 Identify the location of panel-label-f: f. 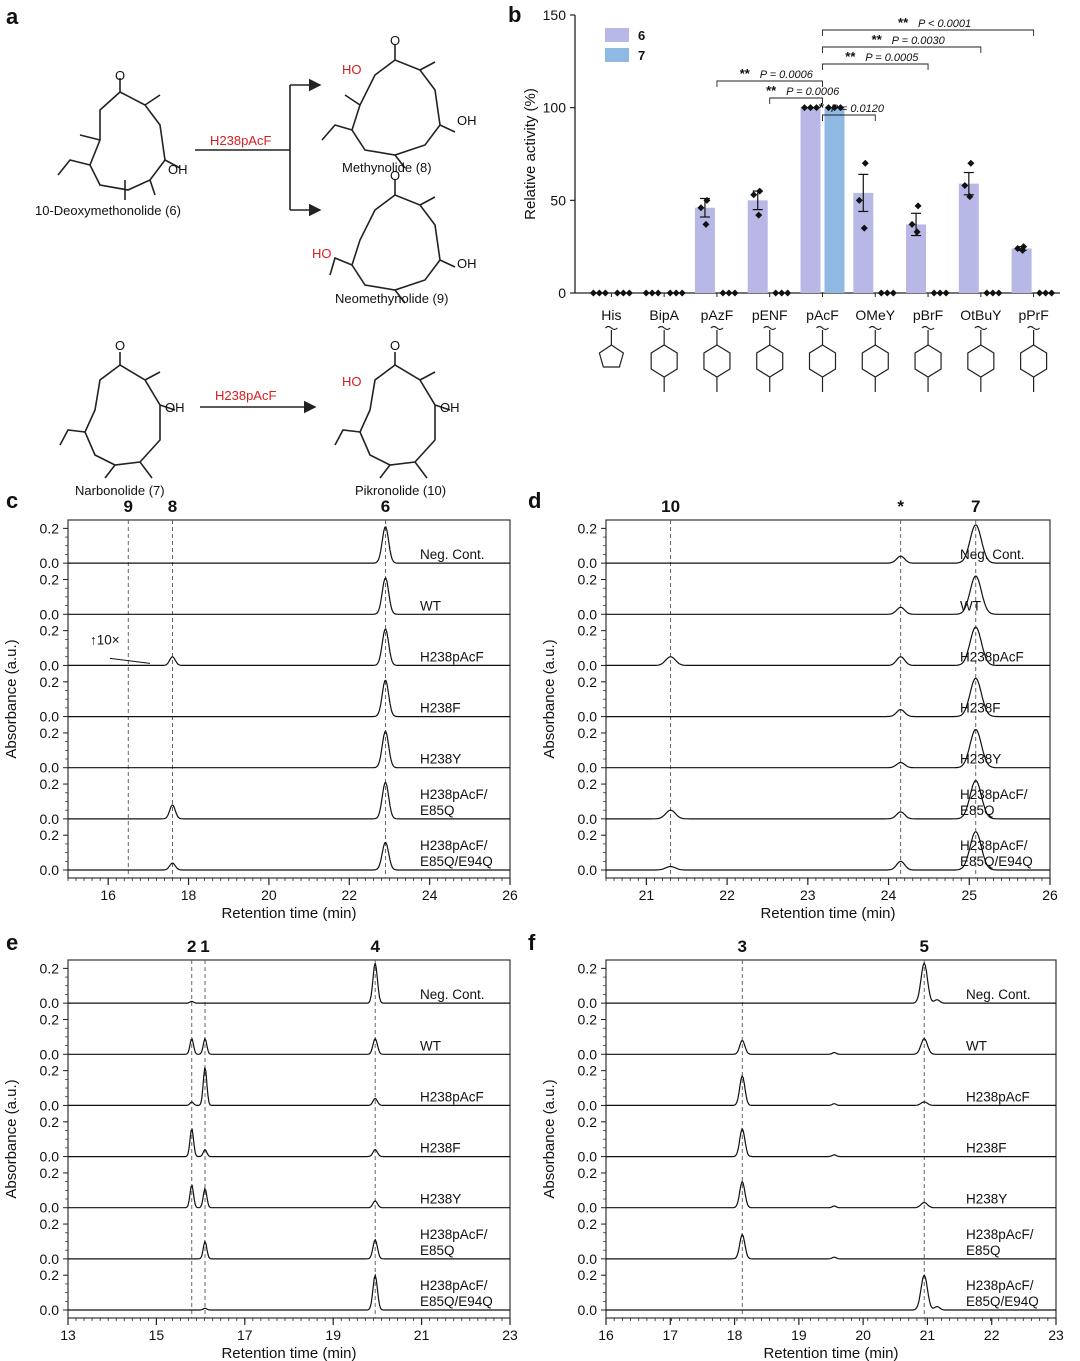
(532, 942).